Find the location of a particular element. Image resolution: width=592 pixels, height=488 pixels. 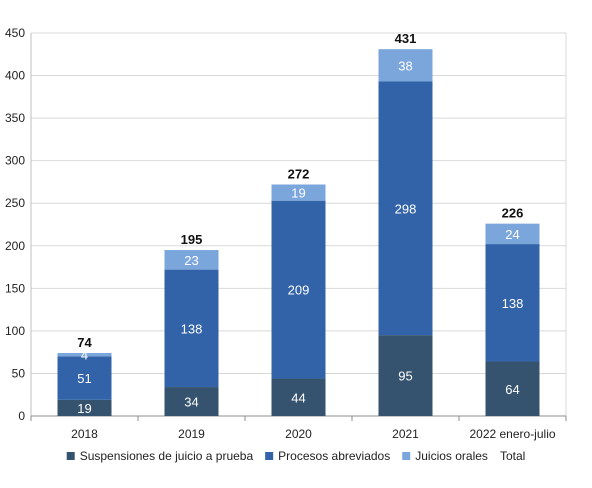

legend-entry: Procesos abreviados is located at coordinates (334, 456).